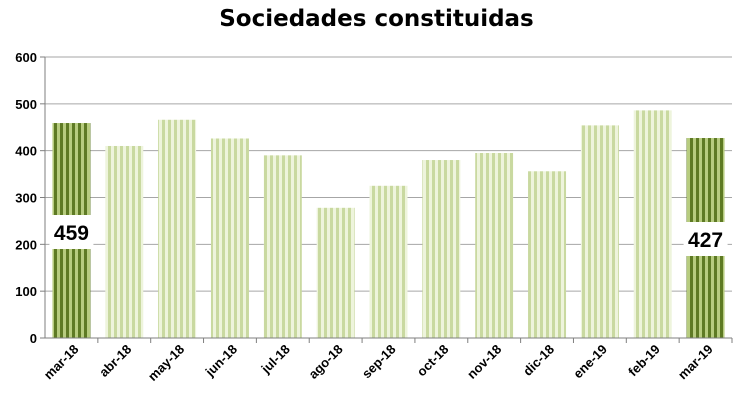  I want to click on x-tick-label: dic-18, so click(538, 360).